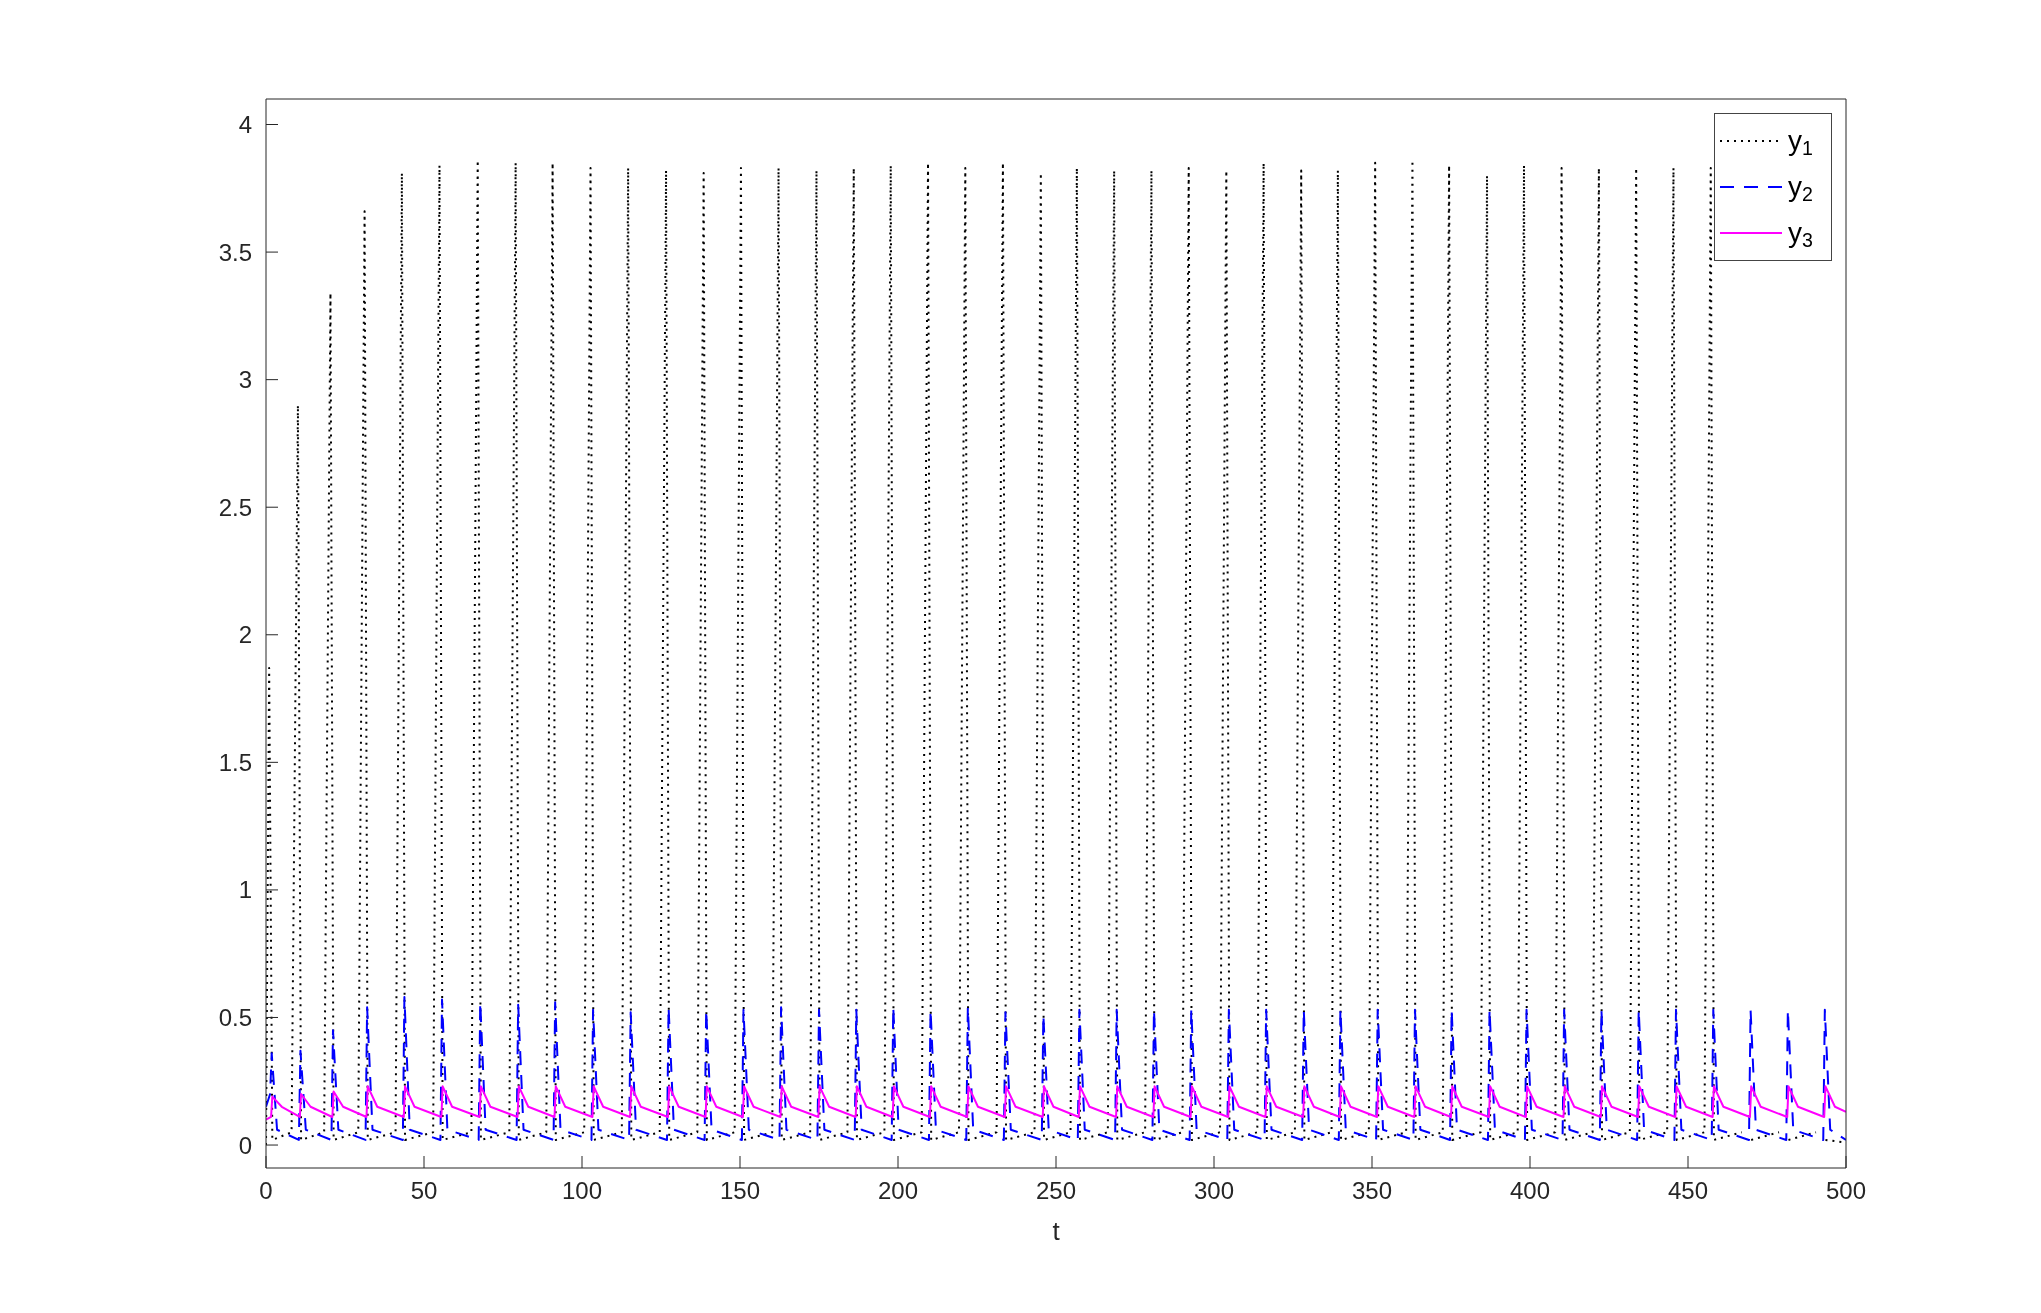  Describe the element at coordinates (1688, 1191) in the screenshot. I see `x-tick-label: 450` at that location.